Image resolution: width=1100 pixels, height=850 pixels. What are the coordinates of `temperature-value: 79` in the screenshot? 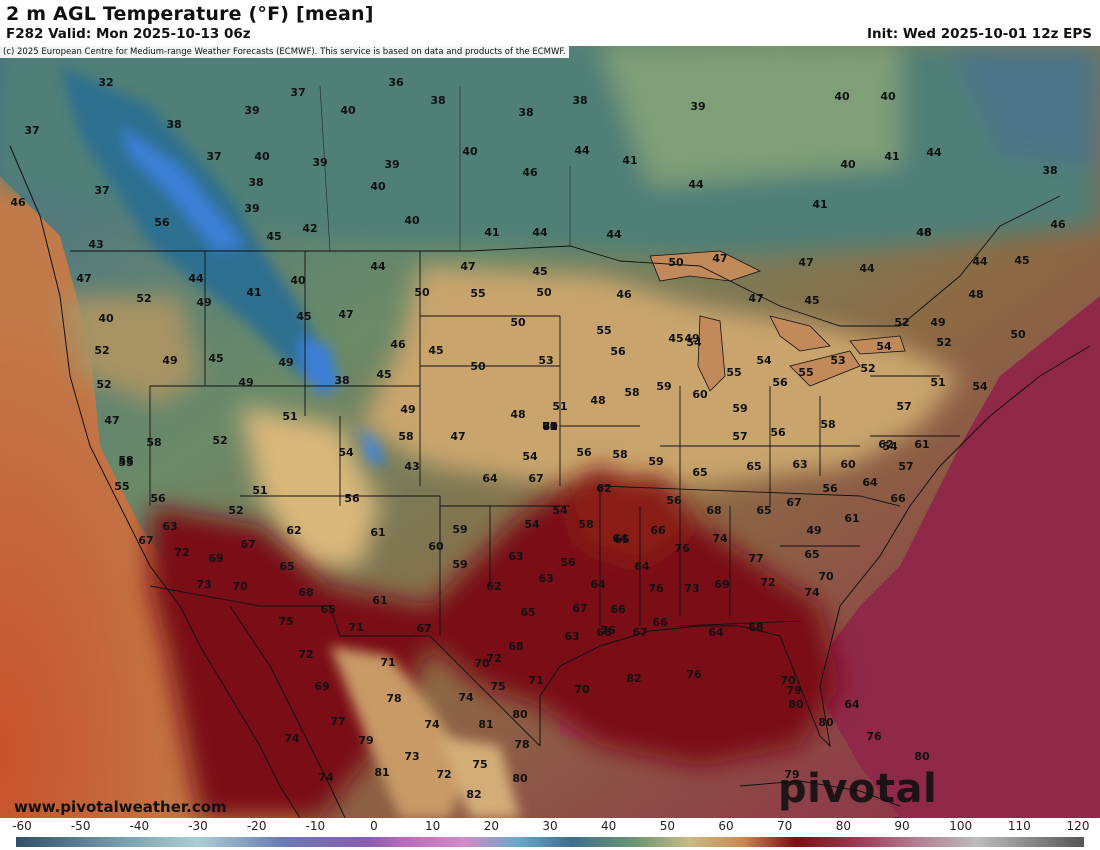 It's located at (791, 774).